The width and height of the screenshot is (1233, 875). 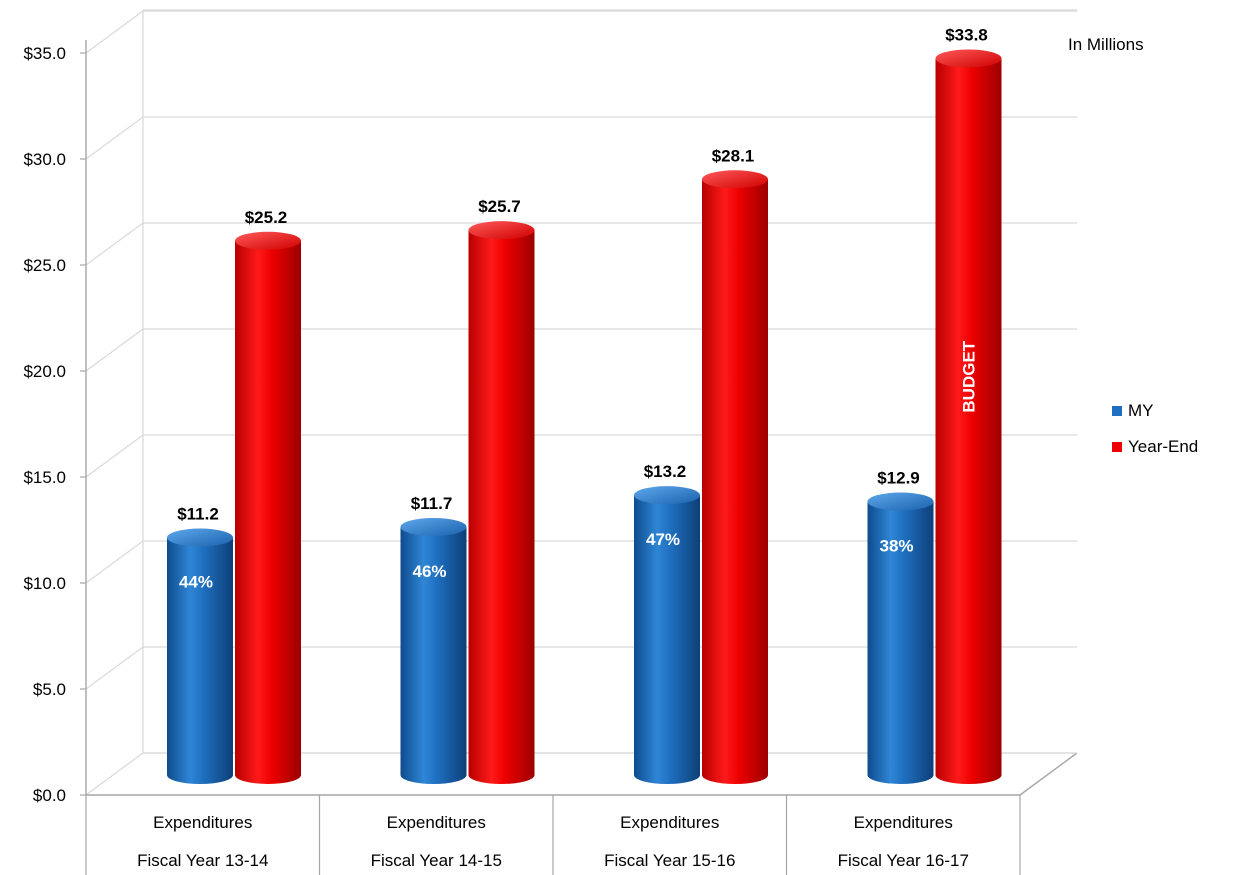 What do you see at coordinates (896, 546) in the screenshot?
I see `percent-label: 38%` at bounding box center [896, 546].